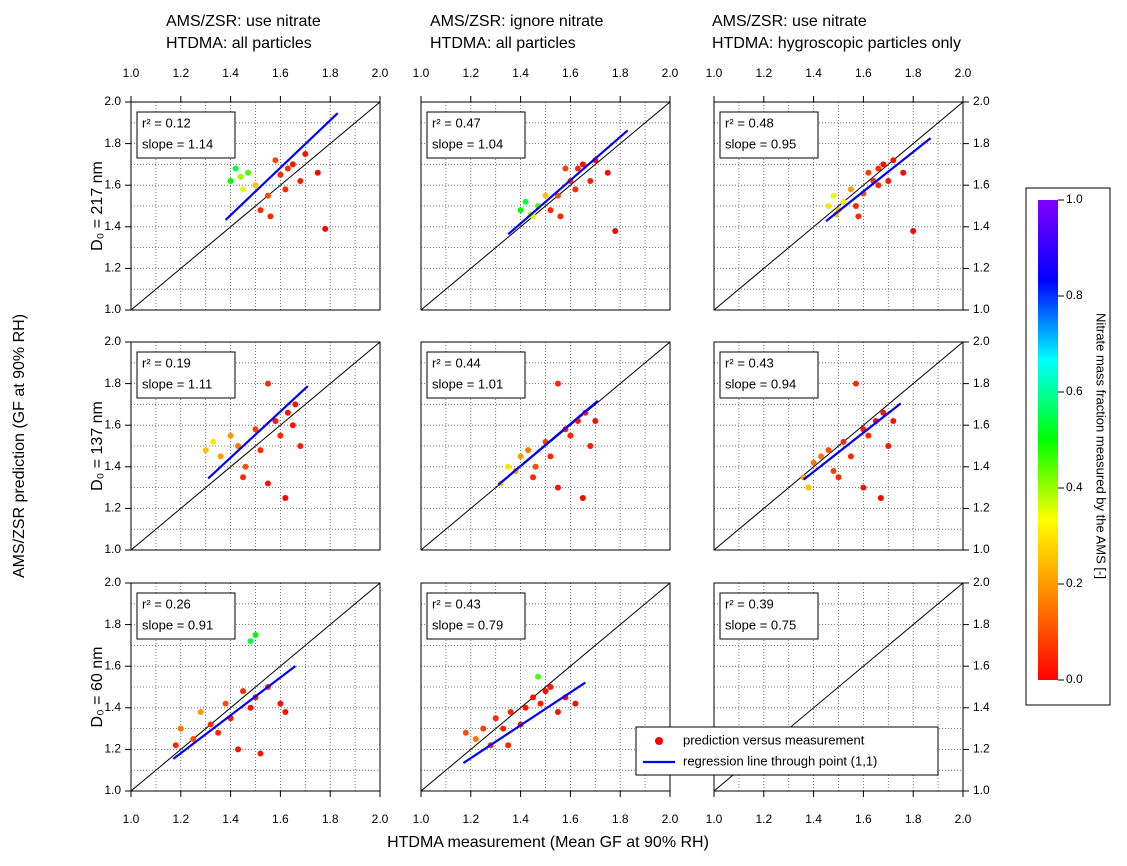 This screenshot has width=1127, height=866. I want to click on annotation: r² = 0.19, so click(166, 362).